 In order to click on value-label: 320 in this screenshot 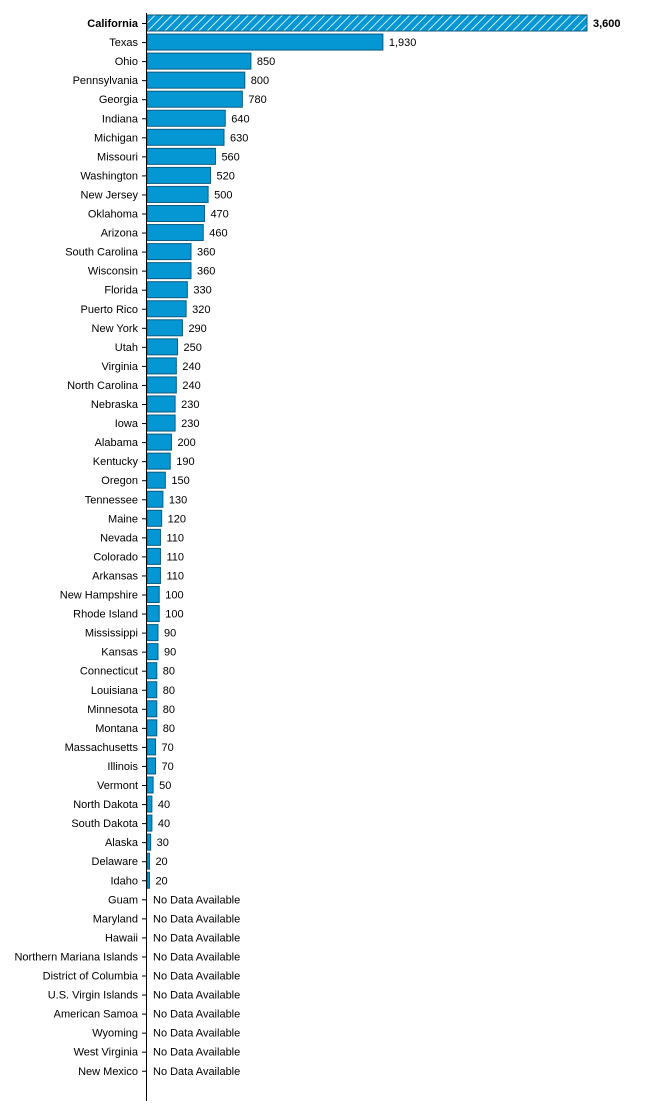, I will do `click(201, 310)`.